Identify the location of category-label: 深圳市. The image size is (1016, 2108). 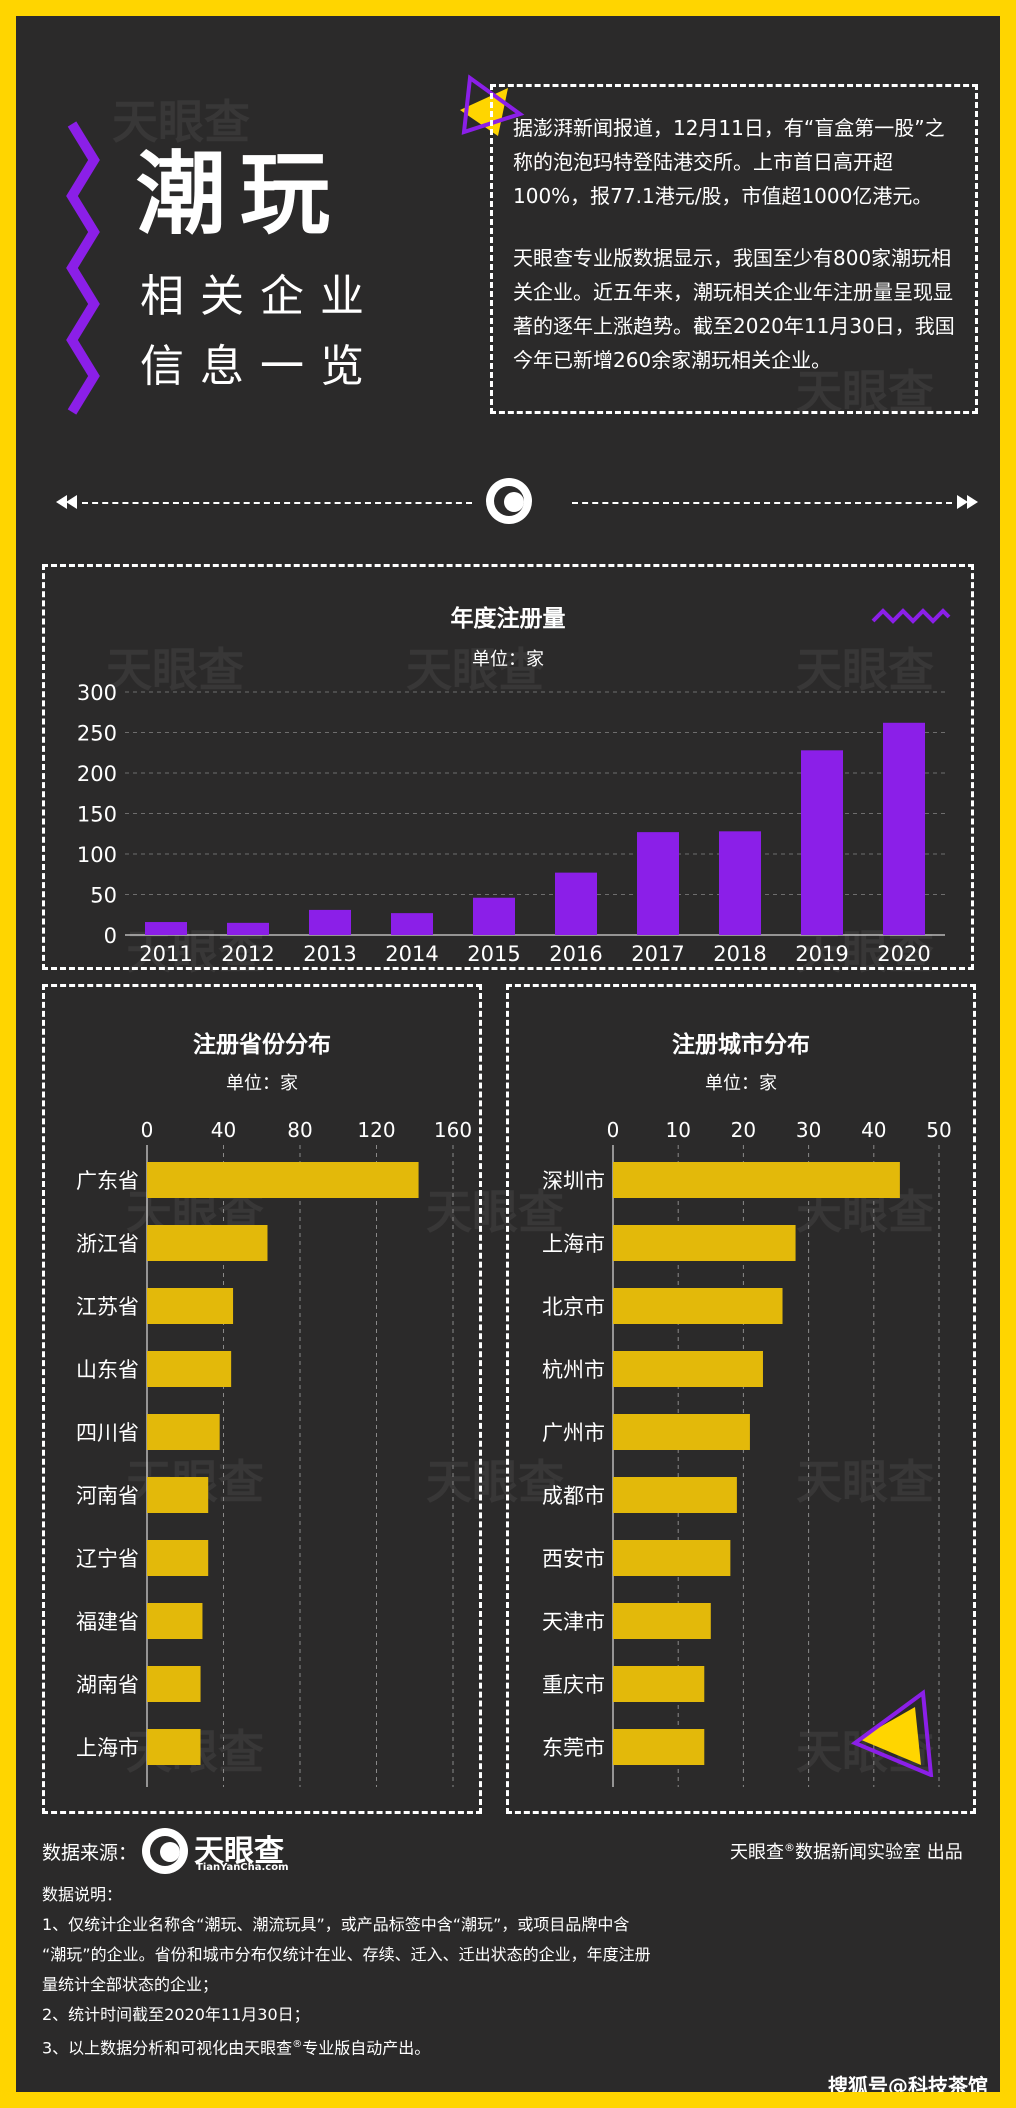
(573, 1181).